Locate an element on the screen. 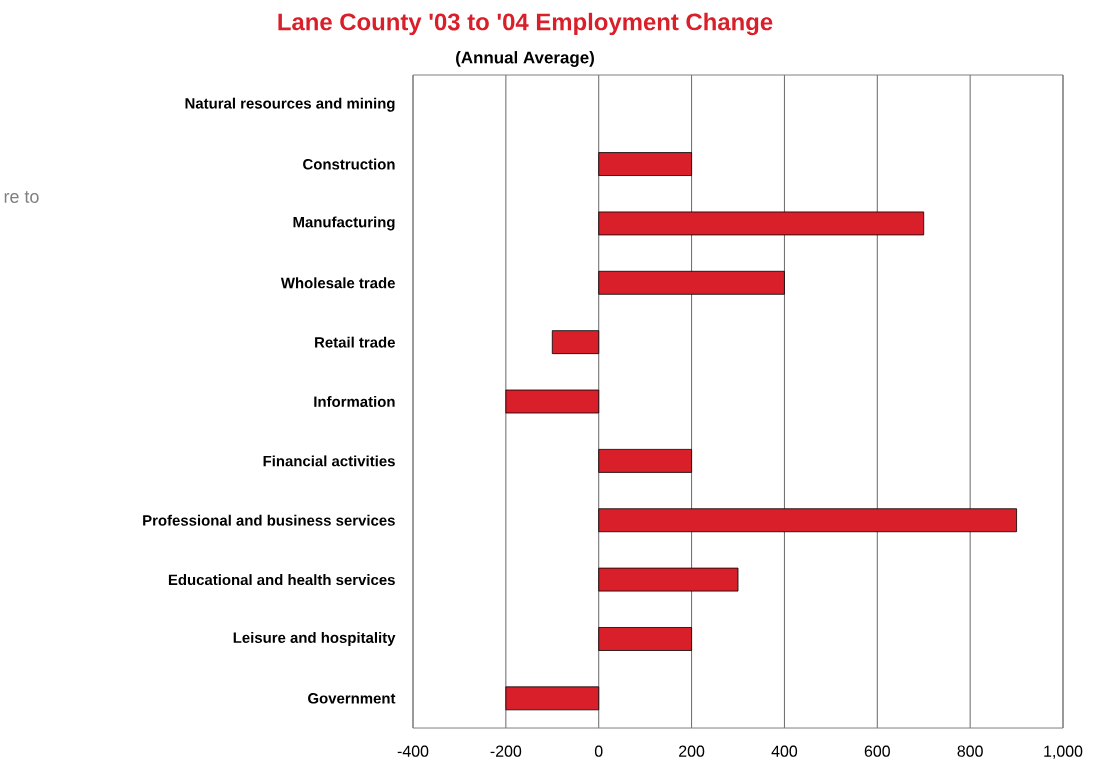 The width and height of the screenshot is (1112, 776). x-tick-label: 200 is located at coordinates (692, 751).